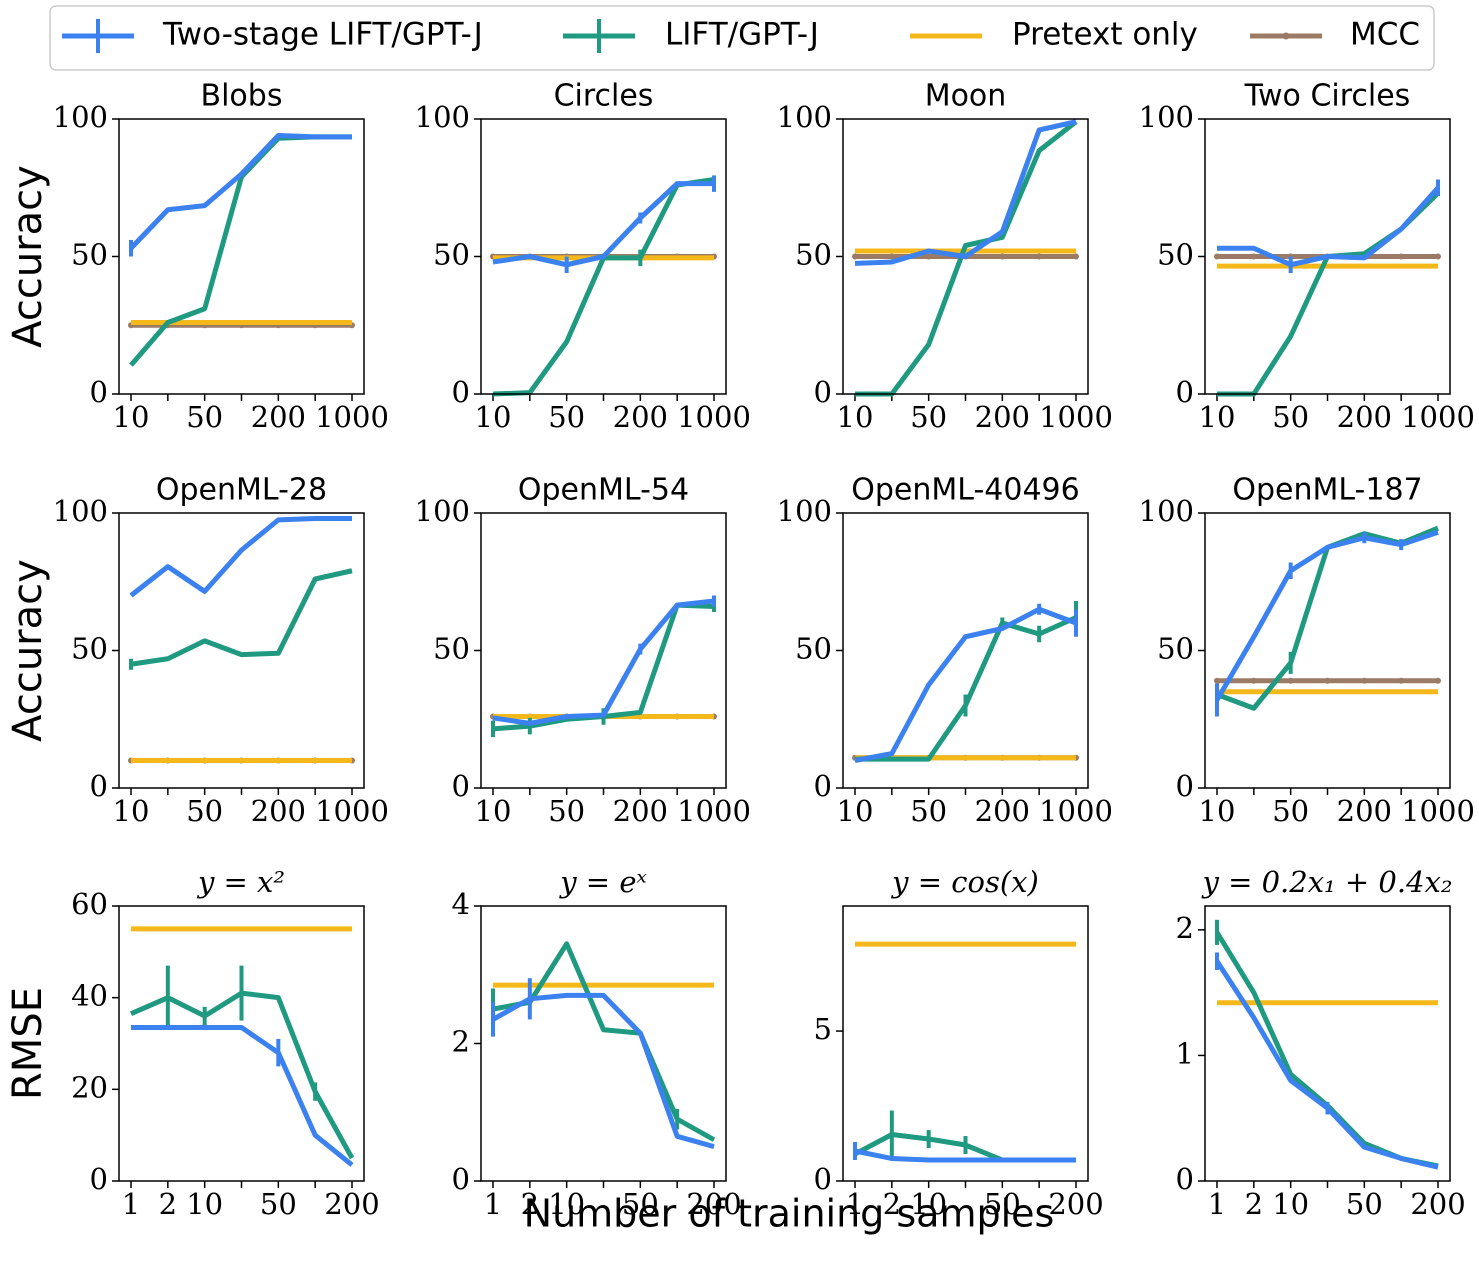 This screenshot has height=1264, width=1479. What do you see at coordinates (28, 1043) in the screenshot?
I see `y-axis-label: RMSE` at bounding box center [28, 1043].